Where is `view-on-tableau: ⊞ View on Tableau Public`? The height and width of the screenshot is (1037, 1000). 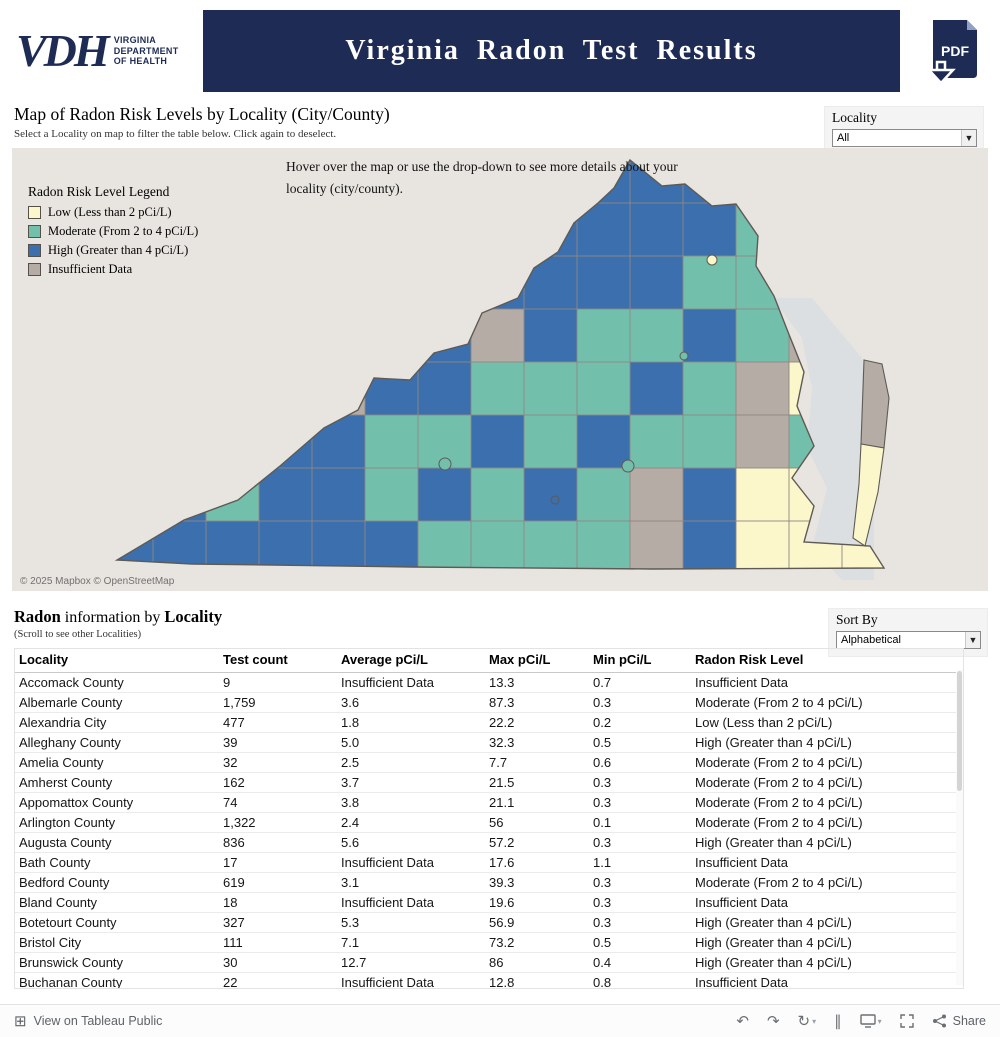
view-on-tableau: ⊞ View on Tableau Public is located at coordinates (88, 1021).